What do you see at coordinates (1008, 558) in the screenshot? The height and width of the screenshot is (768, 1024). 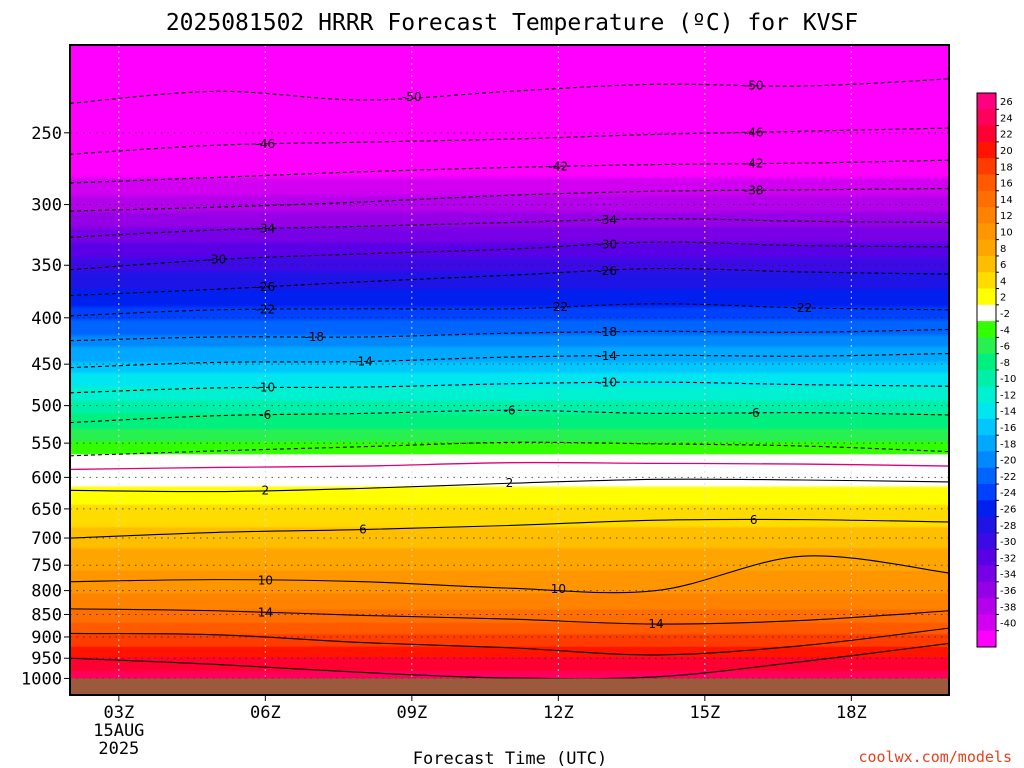 I see `colorbar-label: -32` at bounding box center [1008, 558].